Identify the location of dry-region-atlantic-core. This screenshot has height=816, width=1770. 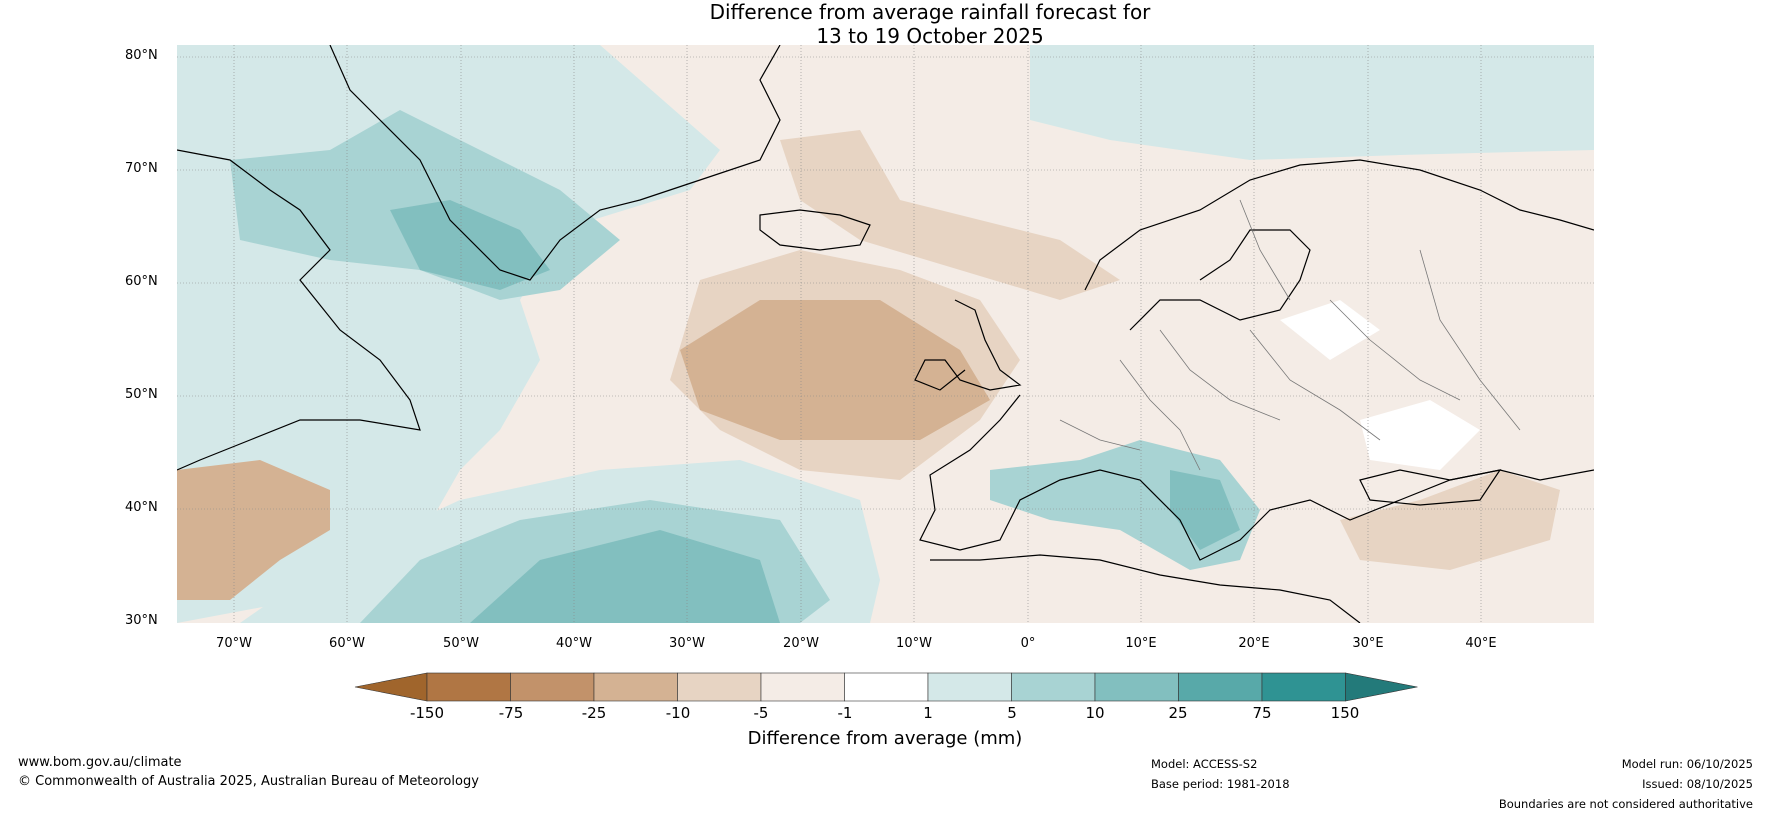
(835, 370).